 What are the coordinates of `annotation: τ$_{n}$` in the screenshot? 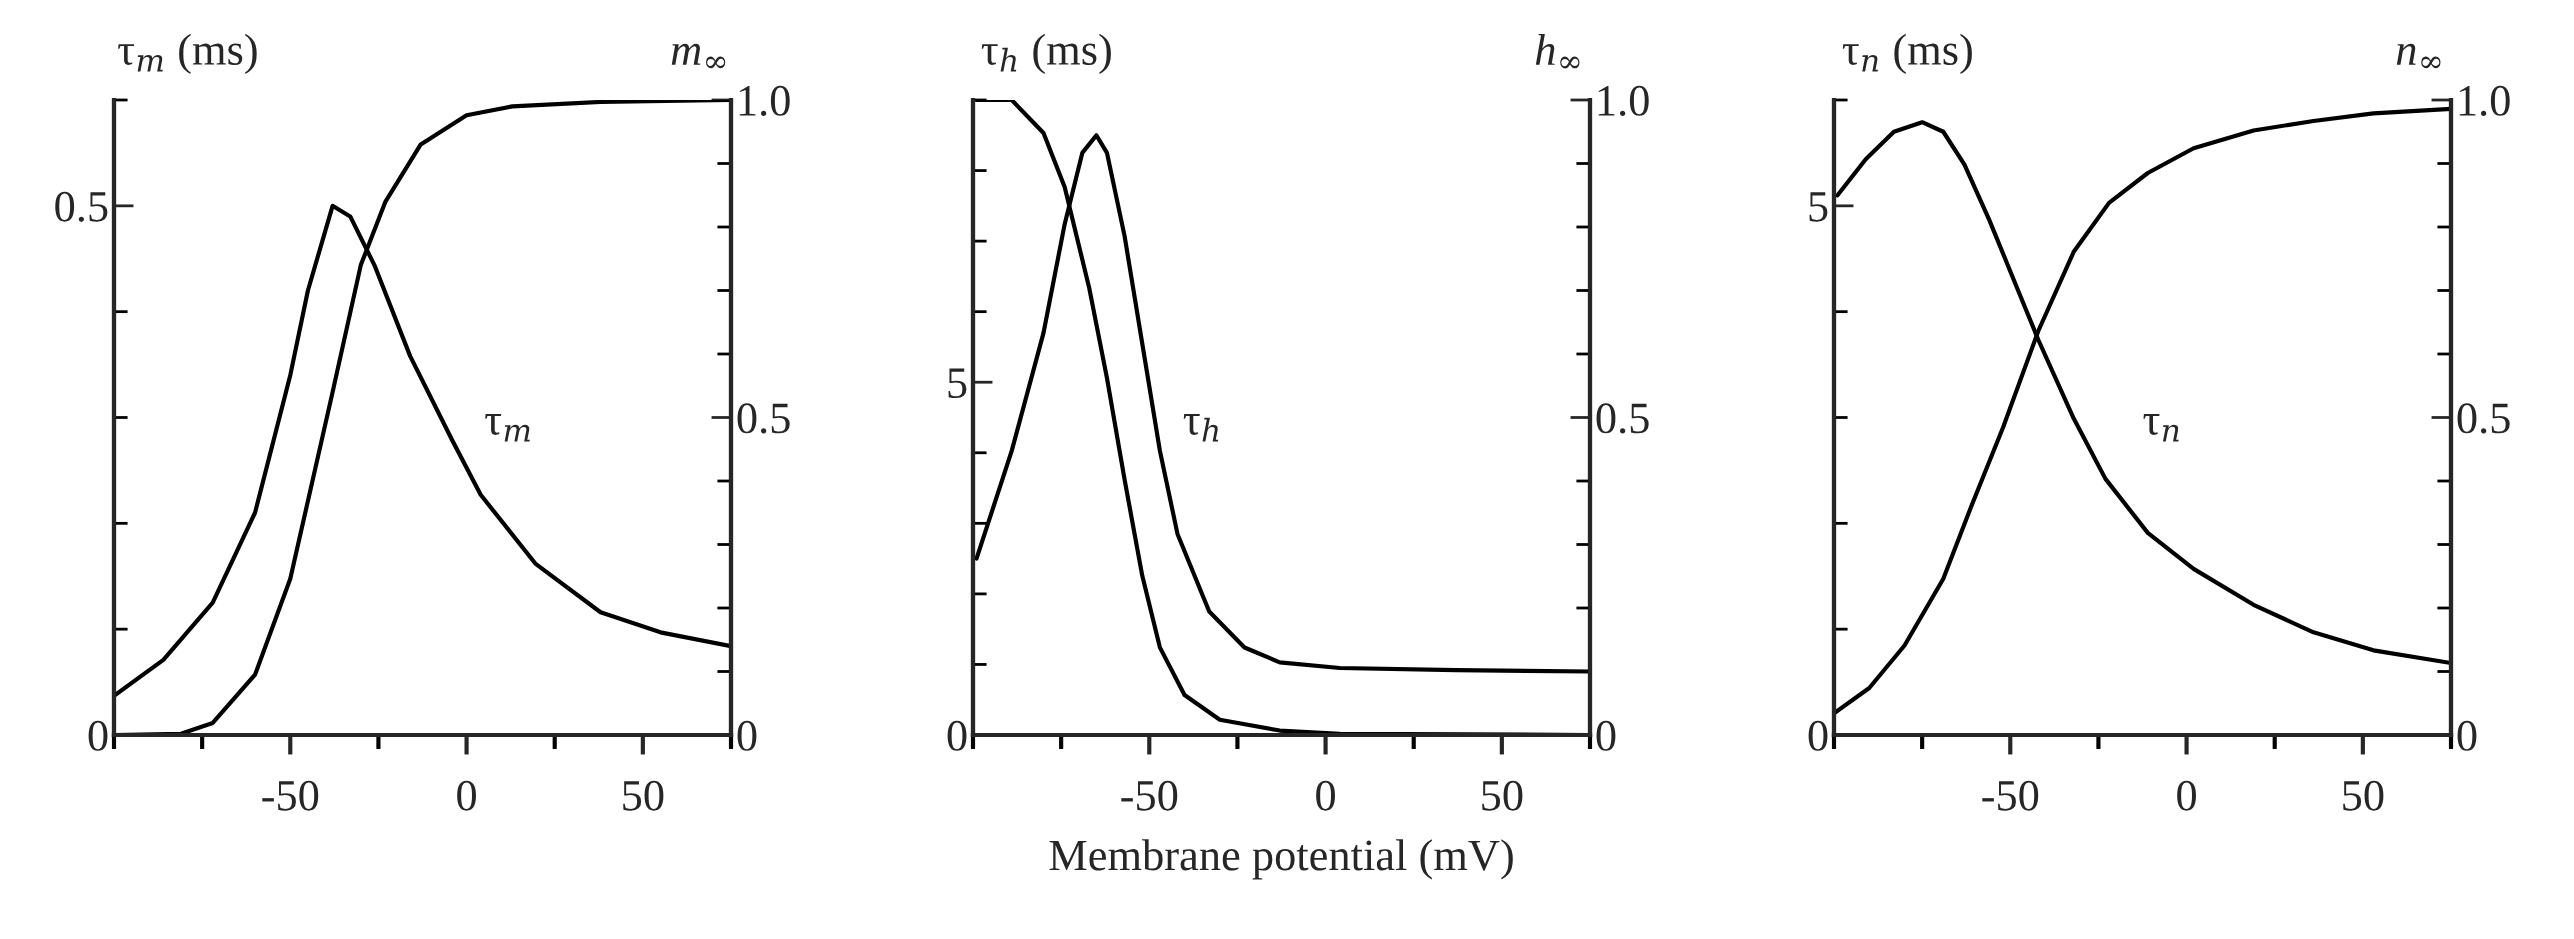 It's located at (2161, 428).